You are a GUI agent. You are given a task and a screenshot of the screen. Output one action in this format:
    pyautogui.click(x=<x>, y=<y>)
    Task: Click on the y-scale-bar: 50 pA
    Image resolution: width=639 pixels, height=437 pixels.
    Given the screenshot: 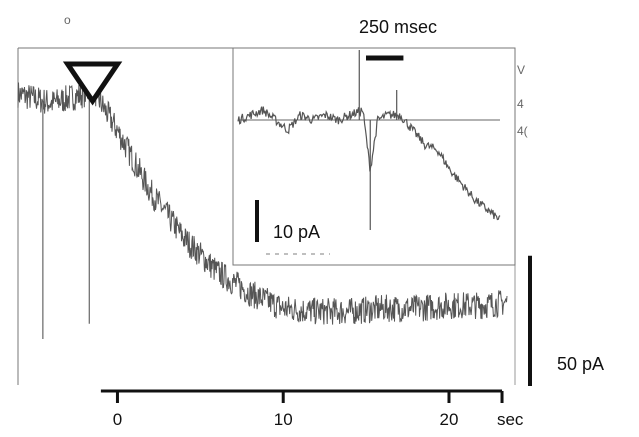 What is the action you would take?
    pyautogui.click(x=566, y=320)
    